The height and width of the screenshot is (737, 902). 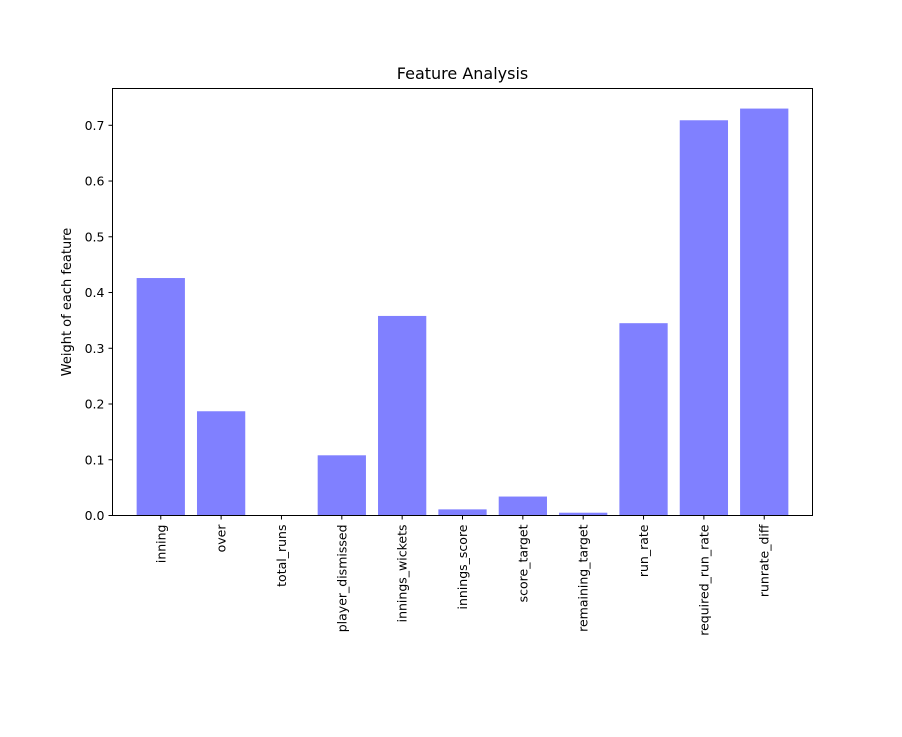 I want to click on y-tick-label: 0.2, so click(x=95, y=404).